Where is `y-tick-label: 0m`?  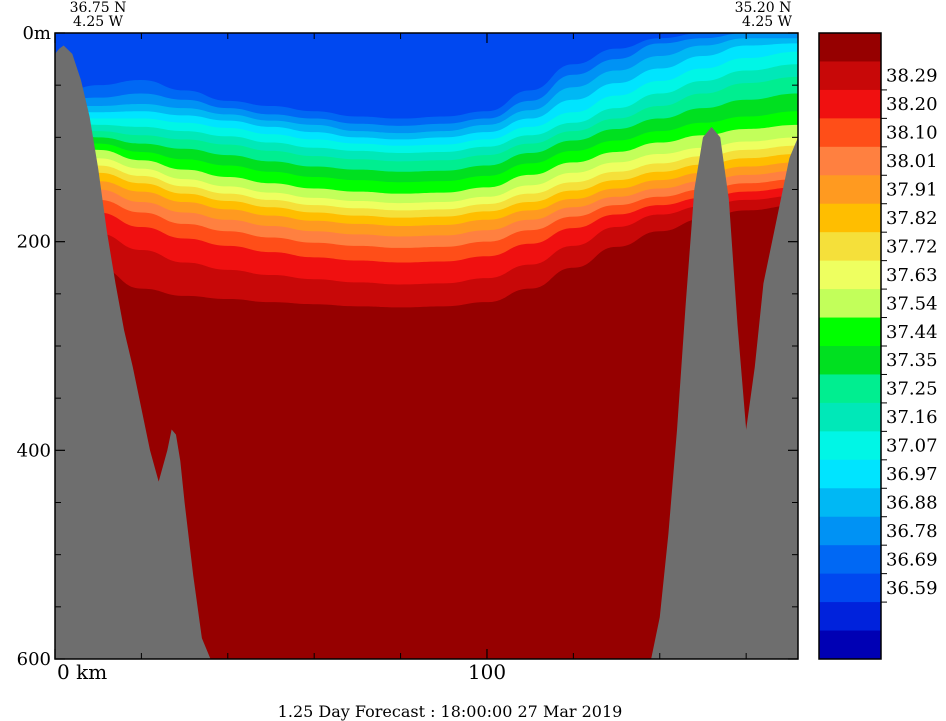
y-tick-label: 0m is located at coordinates (36, 33).